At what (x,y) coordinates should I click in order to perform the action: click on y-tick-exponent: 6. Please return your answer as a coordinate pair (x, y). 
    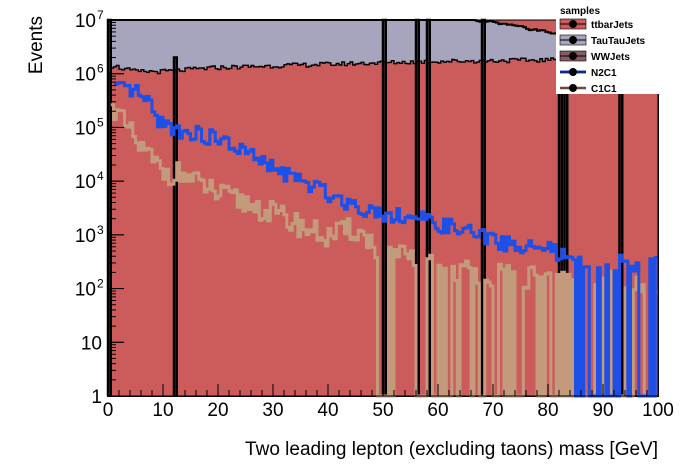
    Looking at the image, I should click on (100, 69).